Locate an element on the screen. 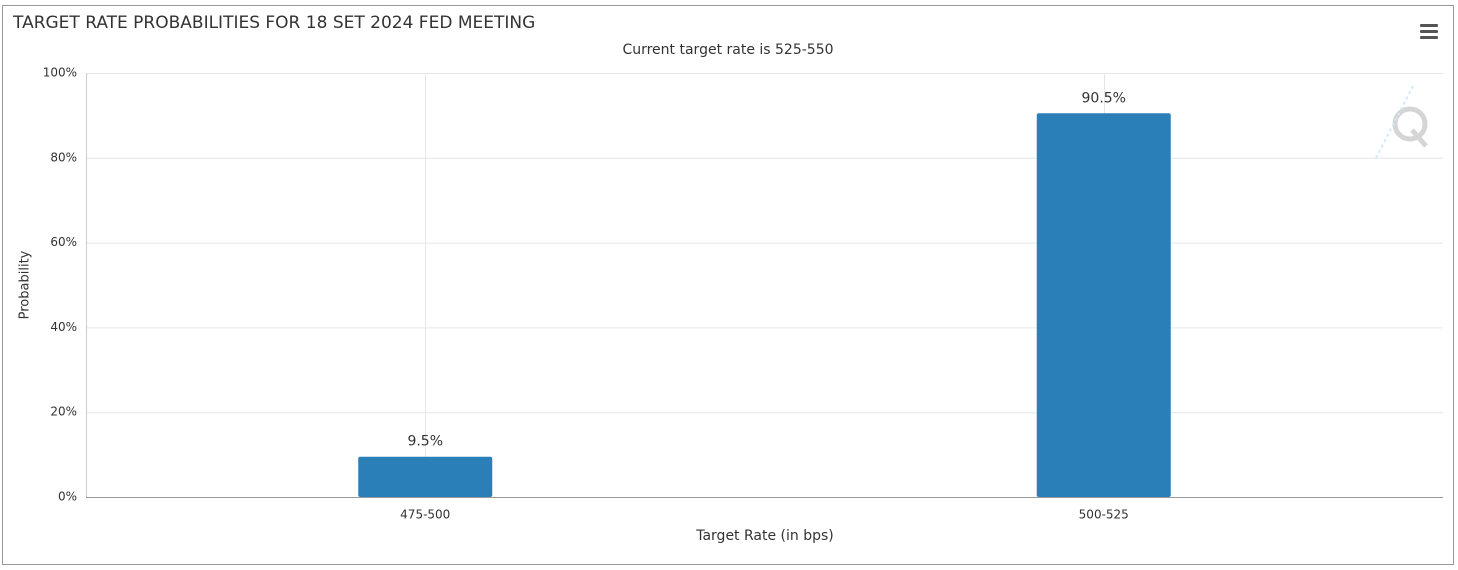 The height and width of the screenshot is (570, 1458). logo-ring is located at coordinates (1410, 124).